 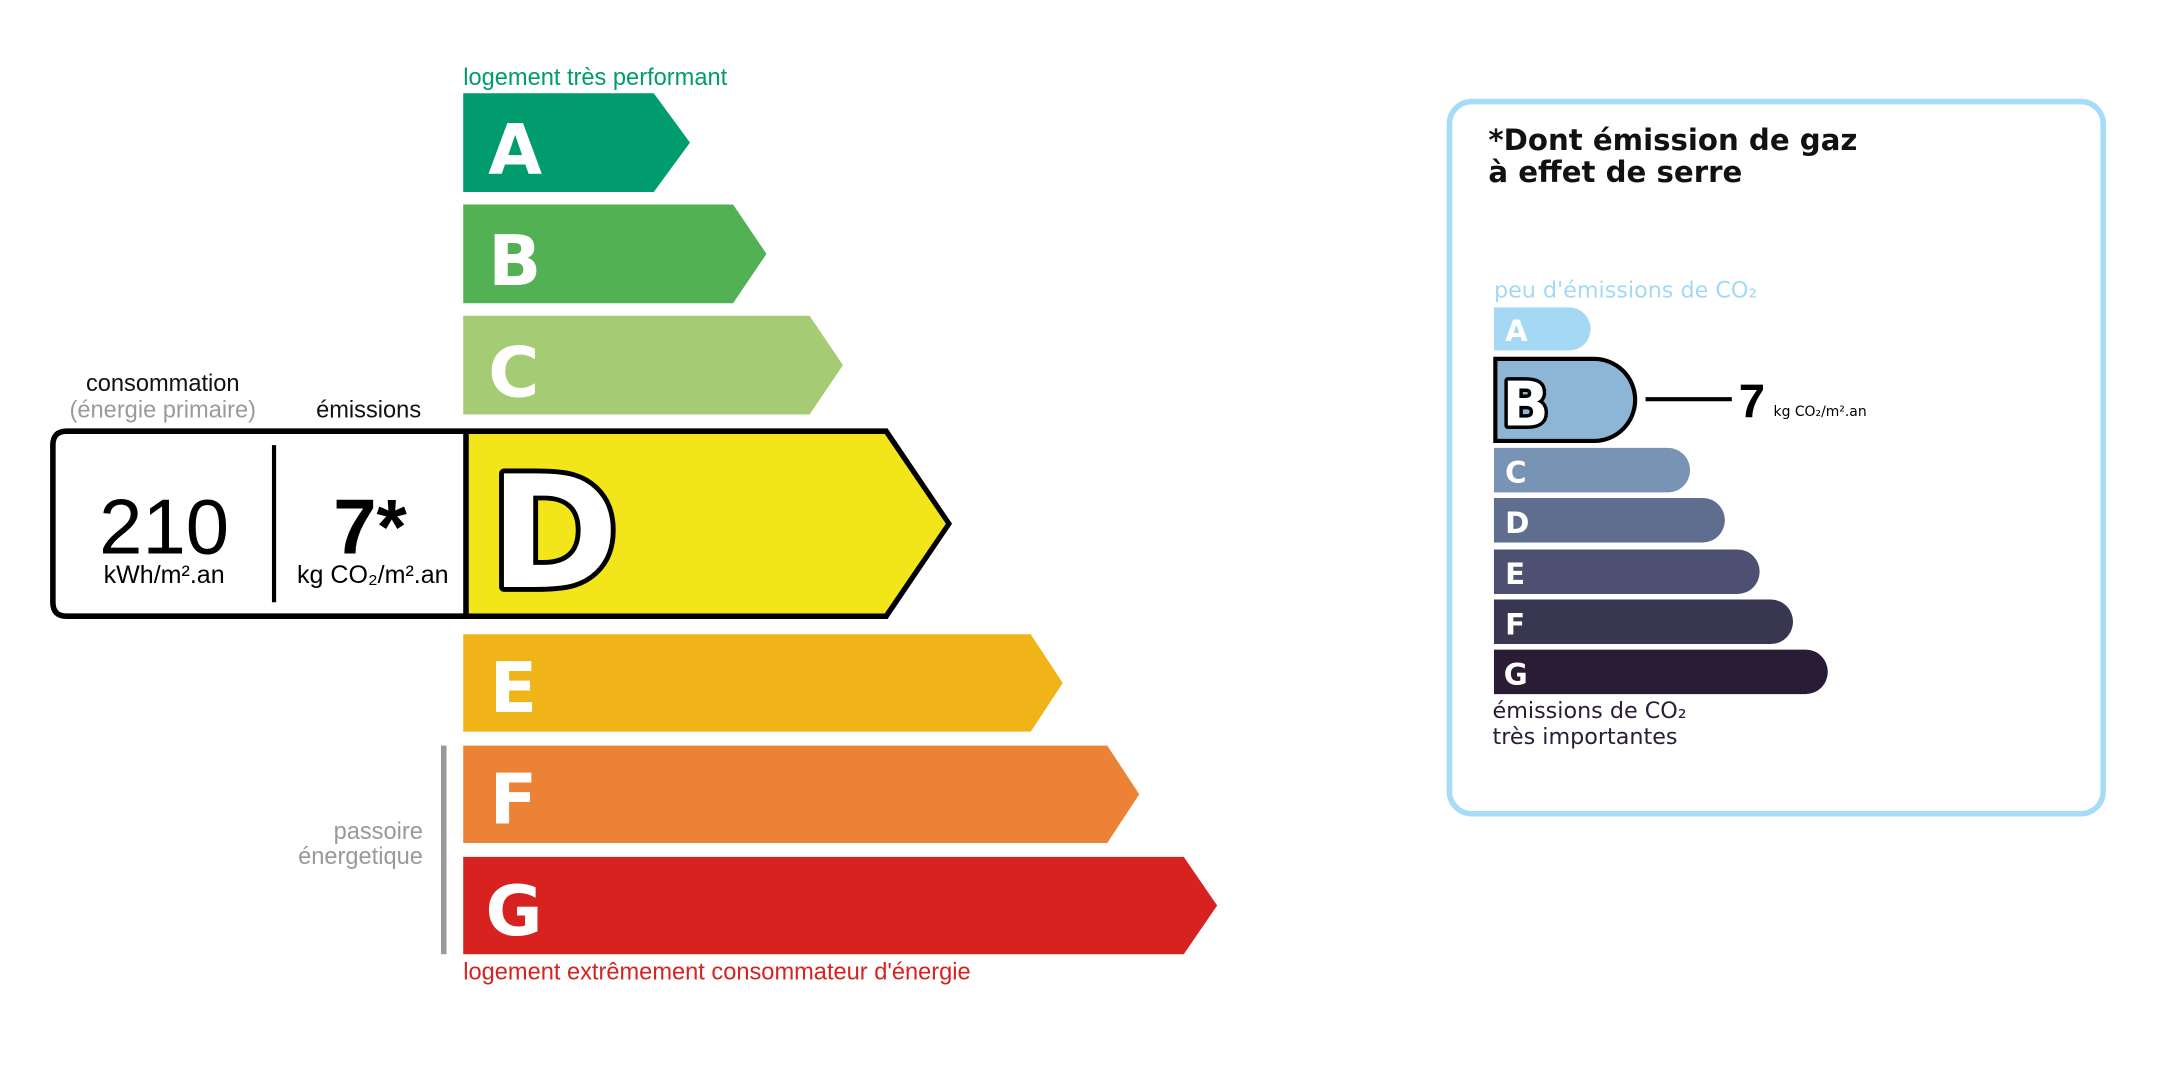 What do you see at coordinates (378, 832) in the screenshot?
I see `passoire-label-1: passoire` at bounding box center [378, 832].